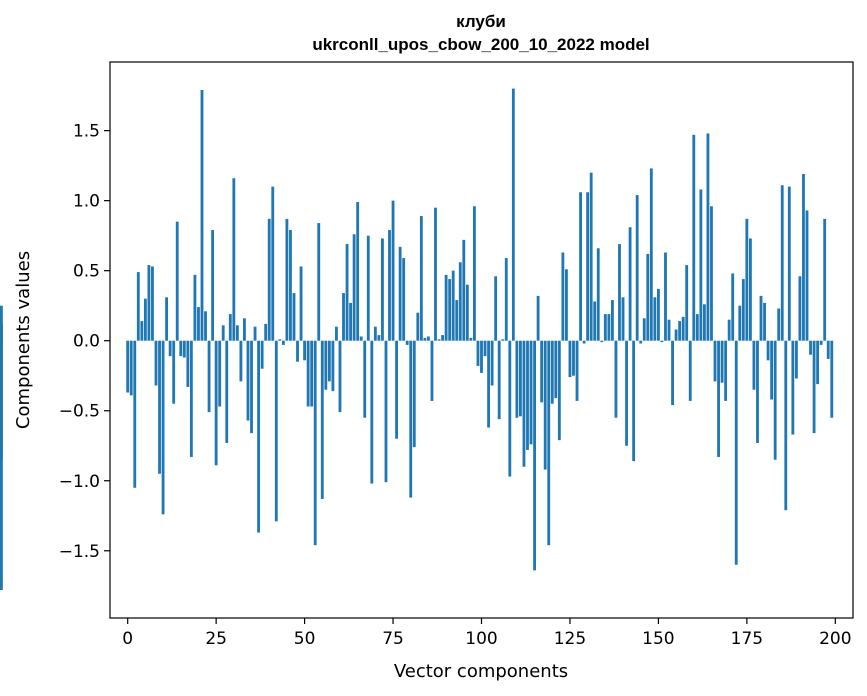 The width and height of the screenshot is (867, 696). Describe the element at coordinates (23, 340) in the screenshot. I see `y-axis-label: Components values` at that location.